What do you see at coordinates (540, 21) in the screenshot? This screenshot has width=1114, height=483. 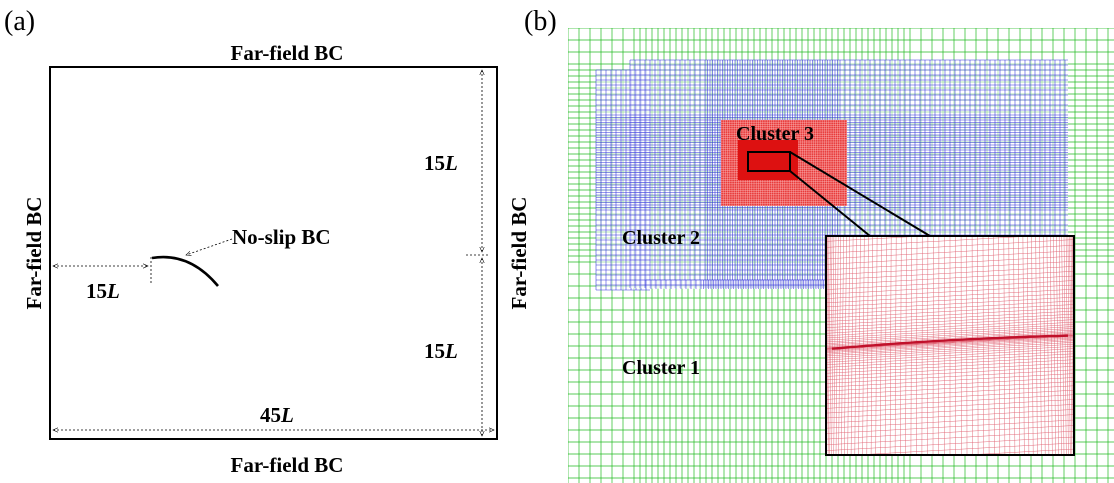 I see `panel-b-label: (b)` at bounding box center [540, 21].